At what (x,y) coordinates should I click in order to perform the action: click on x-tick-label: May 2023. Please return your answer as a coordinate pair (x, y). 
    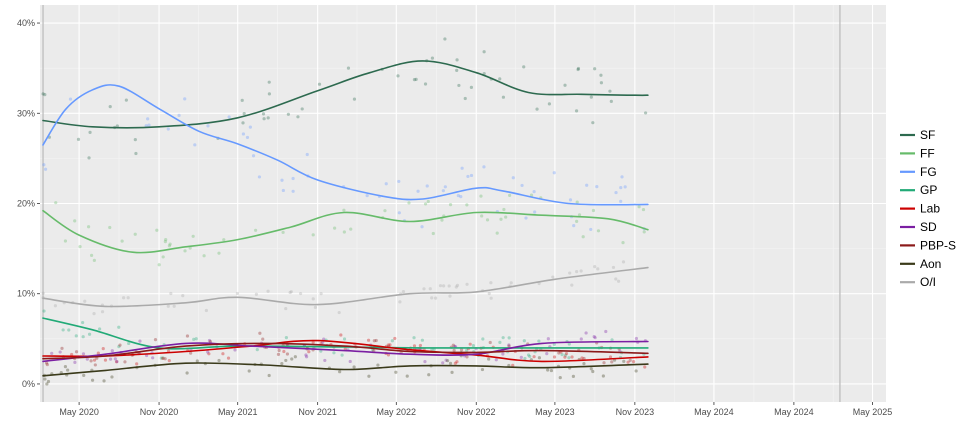
    Looking at the image, I should click on (555, 412).